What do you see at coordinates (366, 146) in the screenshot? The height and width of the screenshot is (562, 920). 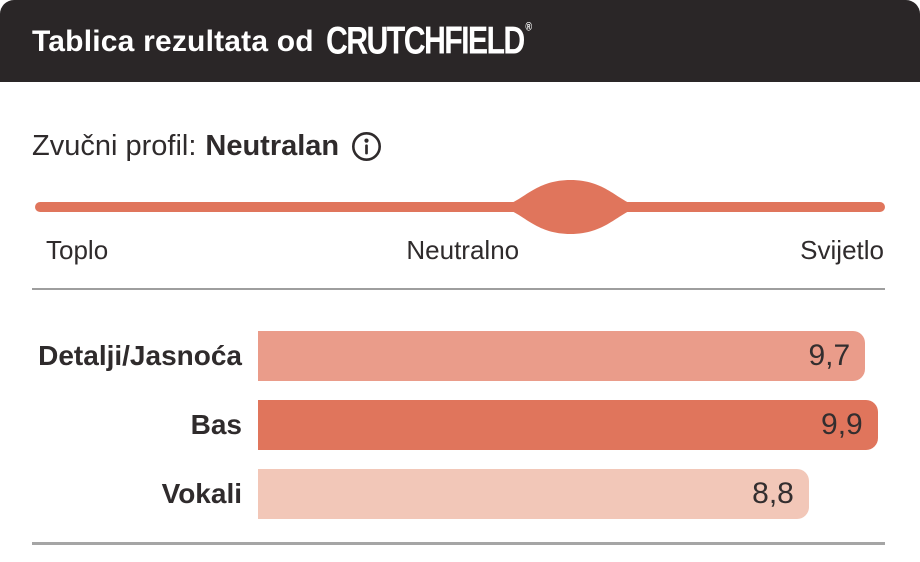 I see `info-circle-icon` at bounding box center [366, 146].